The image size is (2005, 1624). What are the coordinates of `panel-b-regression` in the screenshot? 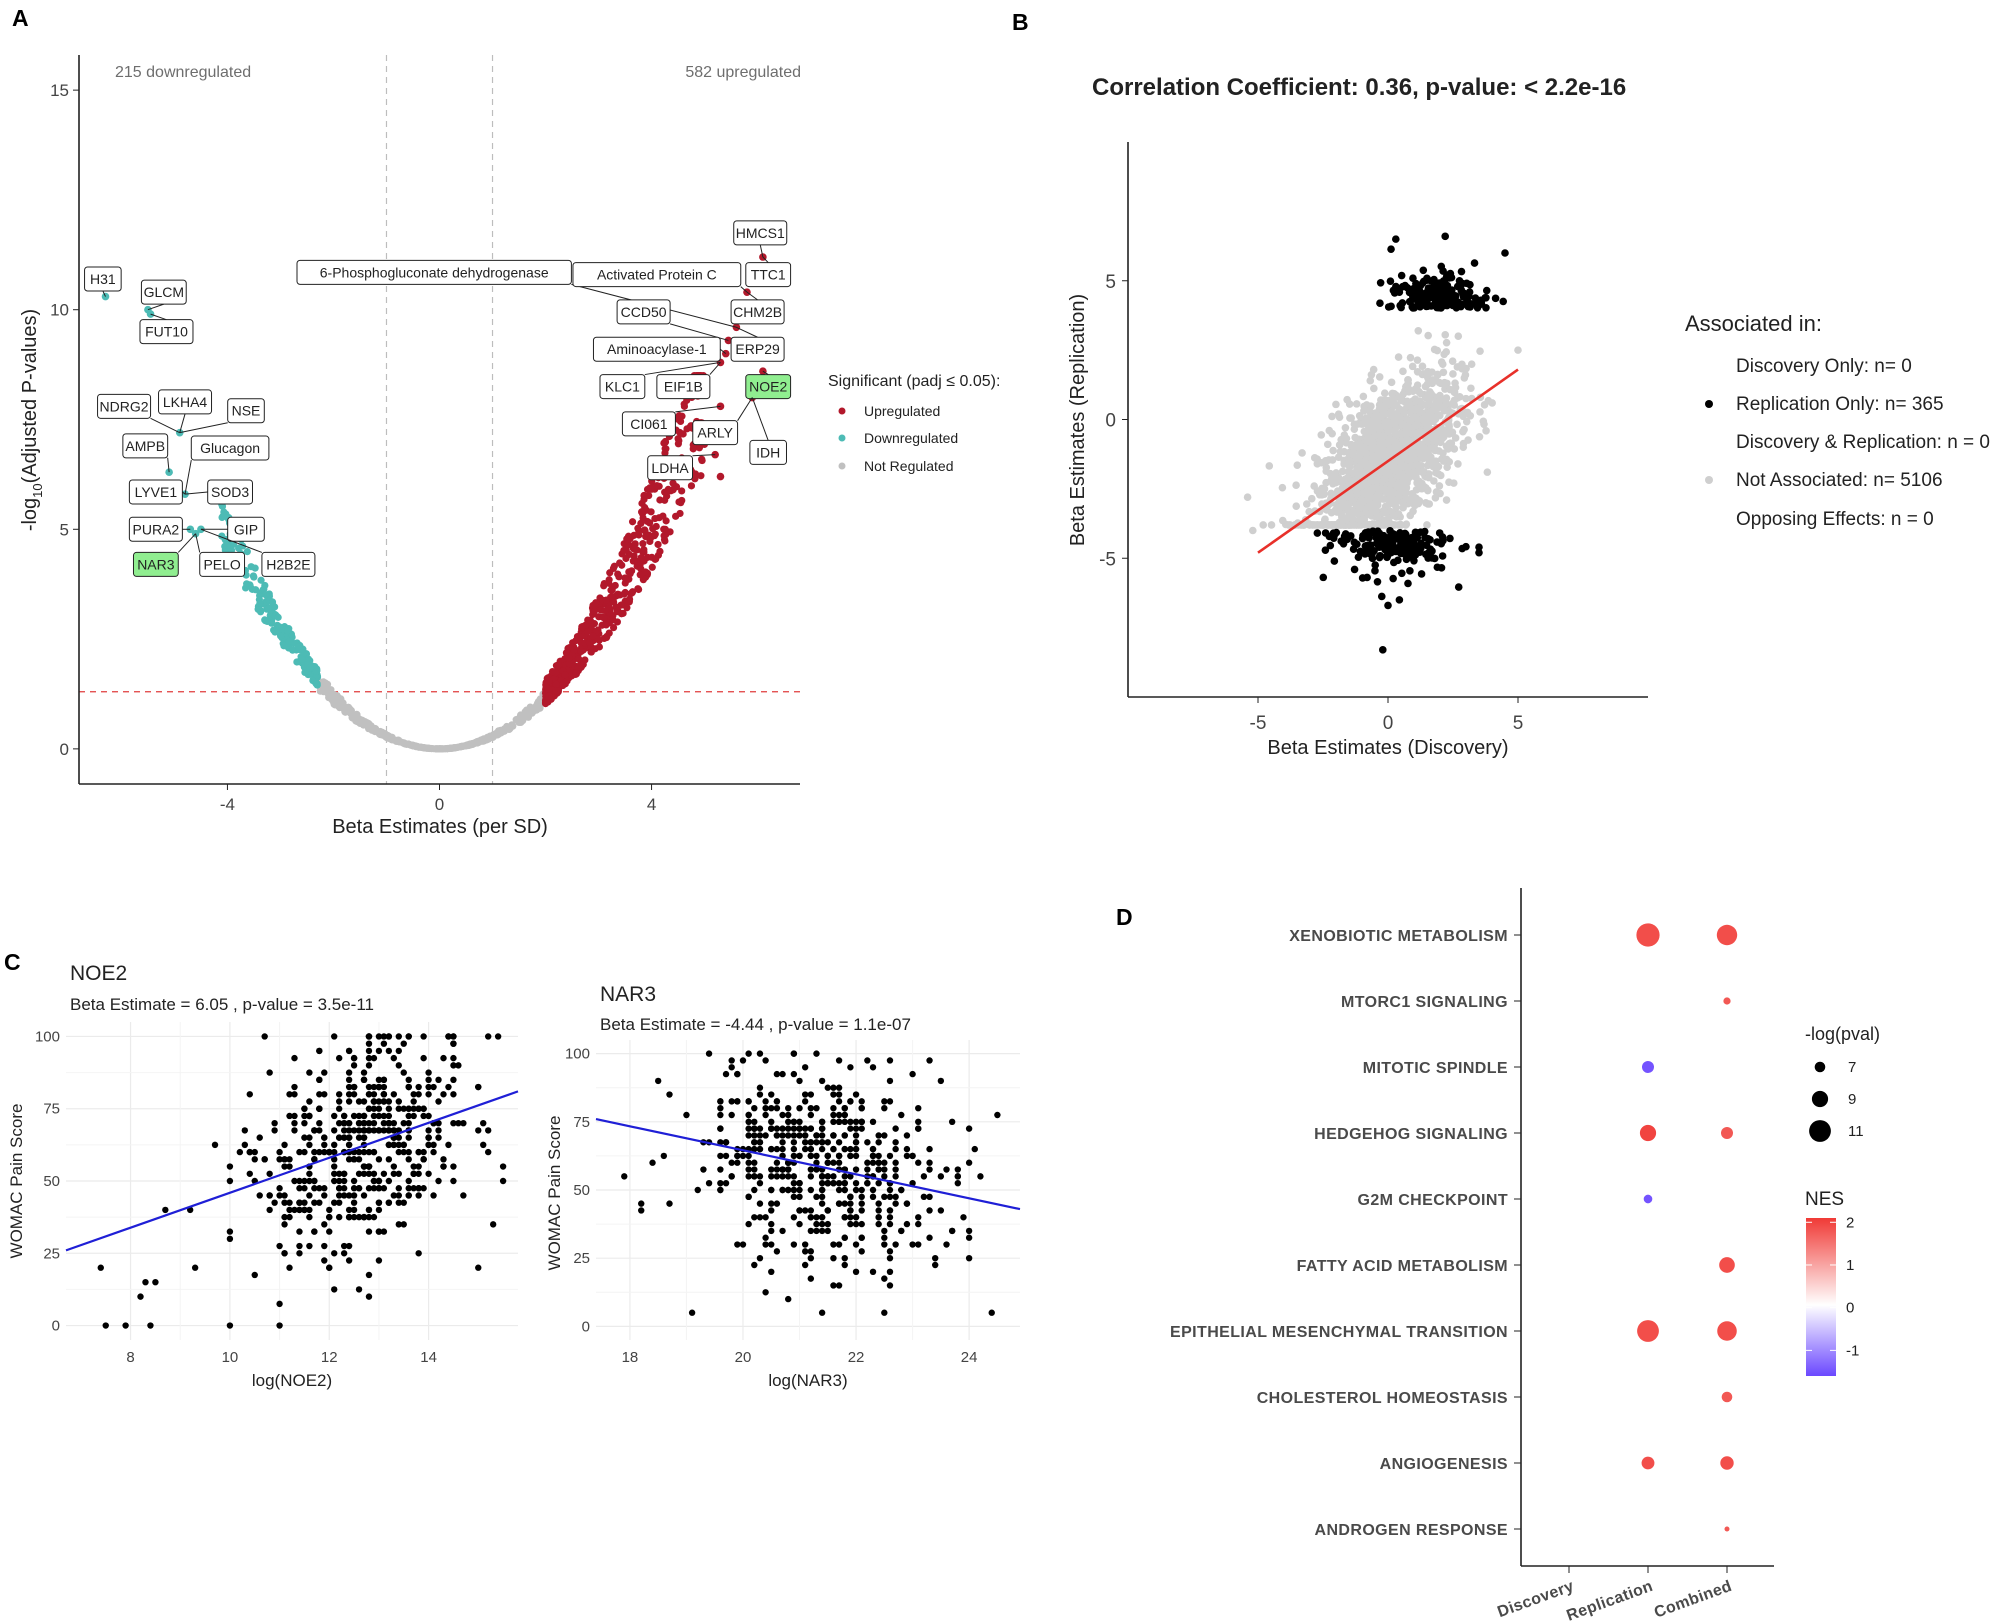 It's located at (1388, 461).